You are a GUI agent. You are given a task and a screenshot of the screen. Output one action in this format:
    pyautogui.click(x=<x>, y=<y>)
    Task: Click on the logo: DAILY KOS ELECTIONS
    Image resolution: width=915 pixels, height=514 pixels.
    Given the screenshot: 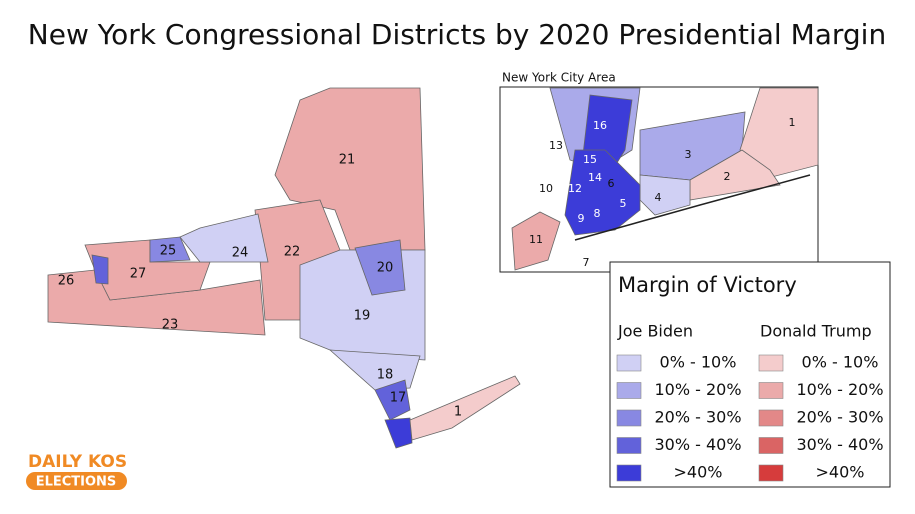 What is the action you would take?
    pyautogui.click(x=76, y=471)
    